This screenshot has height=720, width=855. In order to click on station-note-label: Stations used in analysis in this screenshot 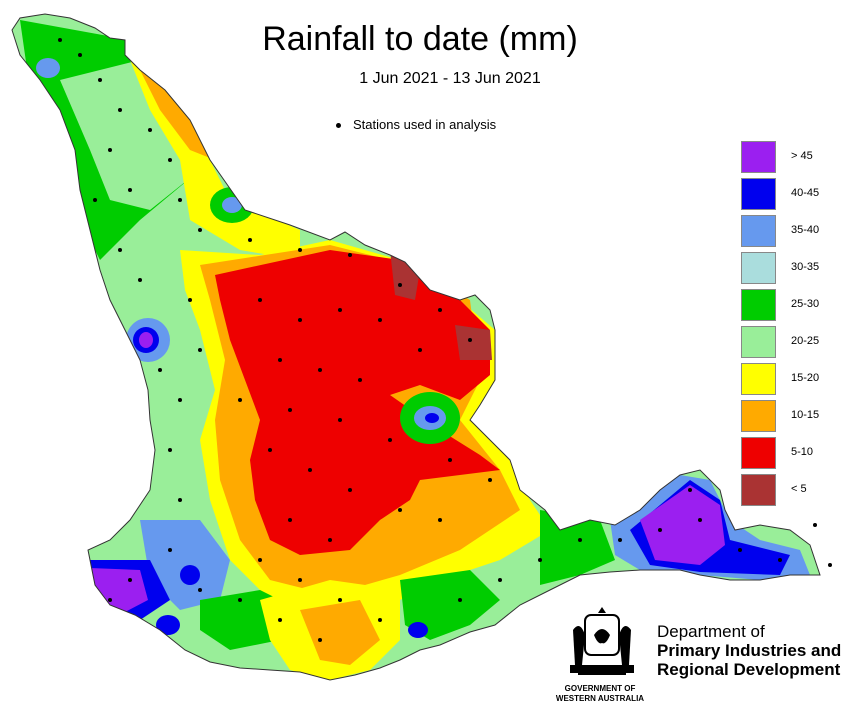, I will do `click(425, 124)`.